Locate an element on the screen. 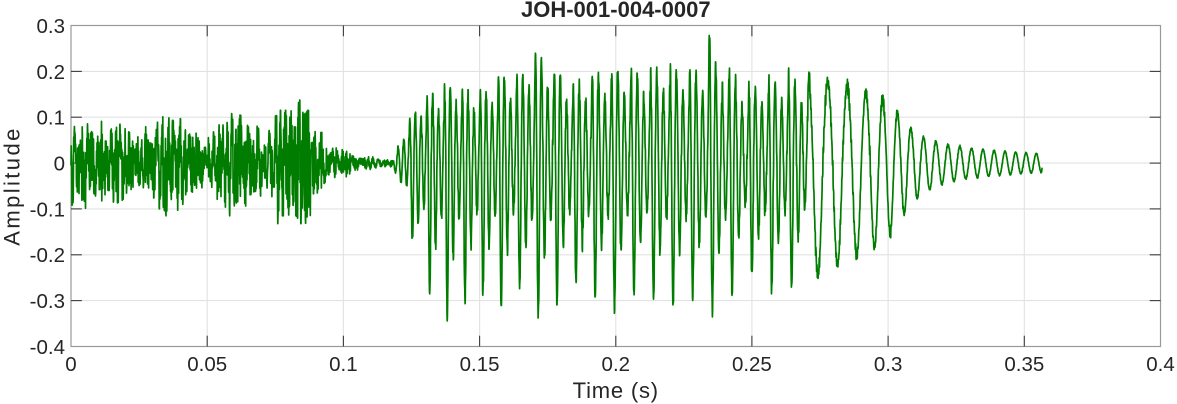  svg-text: 0.05 is located at coordinates (207, 364).